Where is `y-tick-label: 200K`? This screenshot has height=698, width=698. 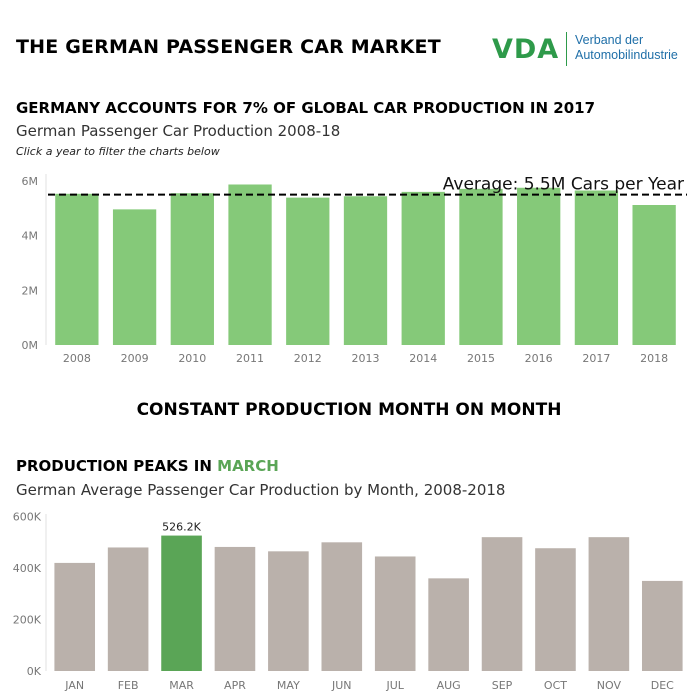 y-tick-label: 200K is located at coordinates (27, 620).